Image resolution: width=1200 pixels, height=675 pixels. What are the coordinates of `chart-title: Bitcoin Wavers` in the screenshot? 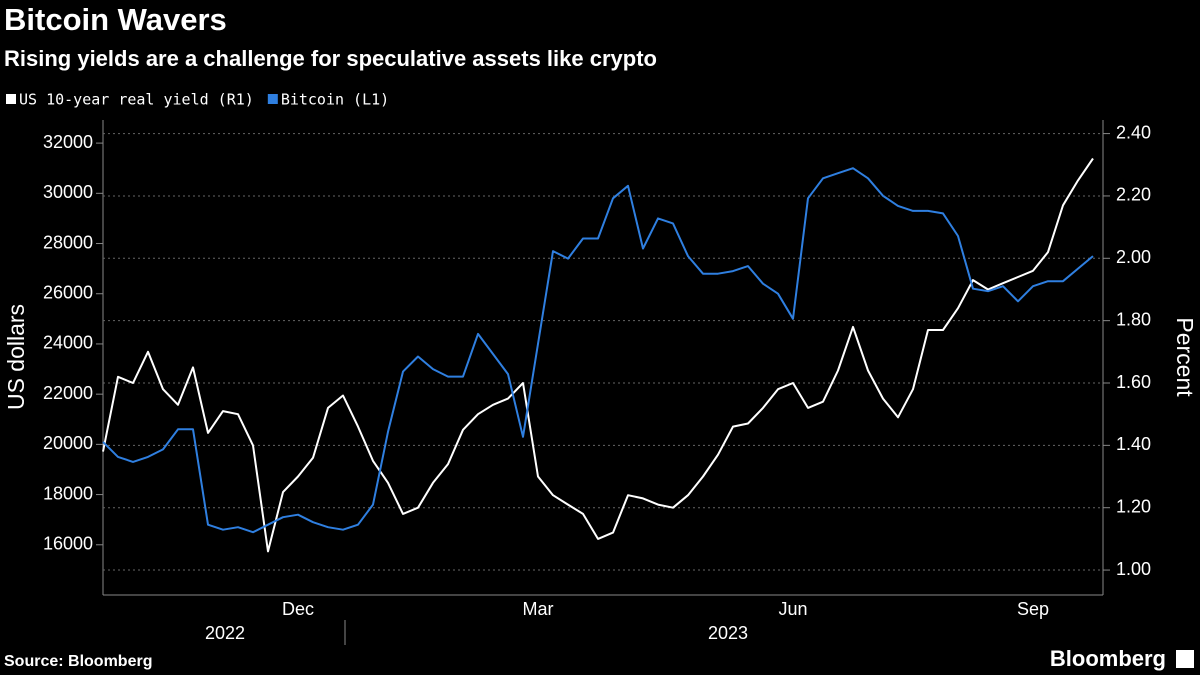 It's located at (115, 19).